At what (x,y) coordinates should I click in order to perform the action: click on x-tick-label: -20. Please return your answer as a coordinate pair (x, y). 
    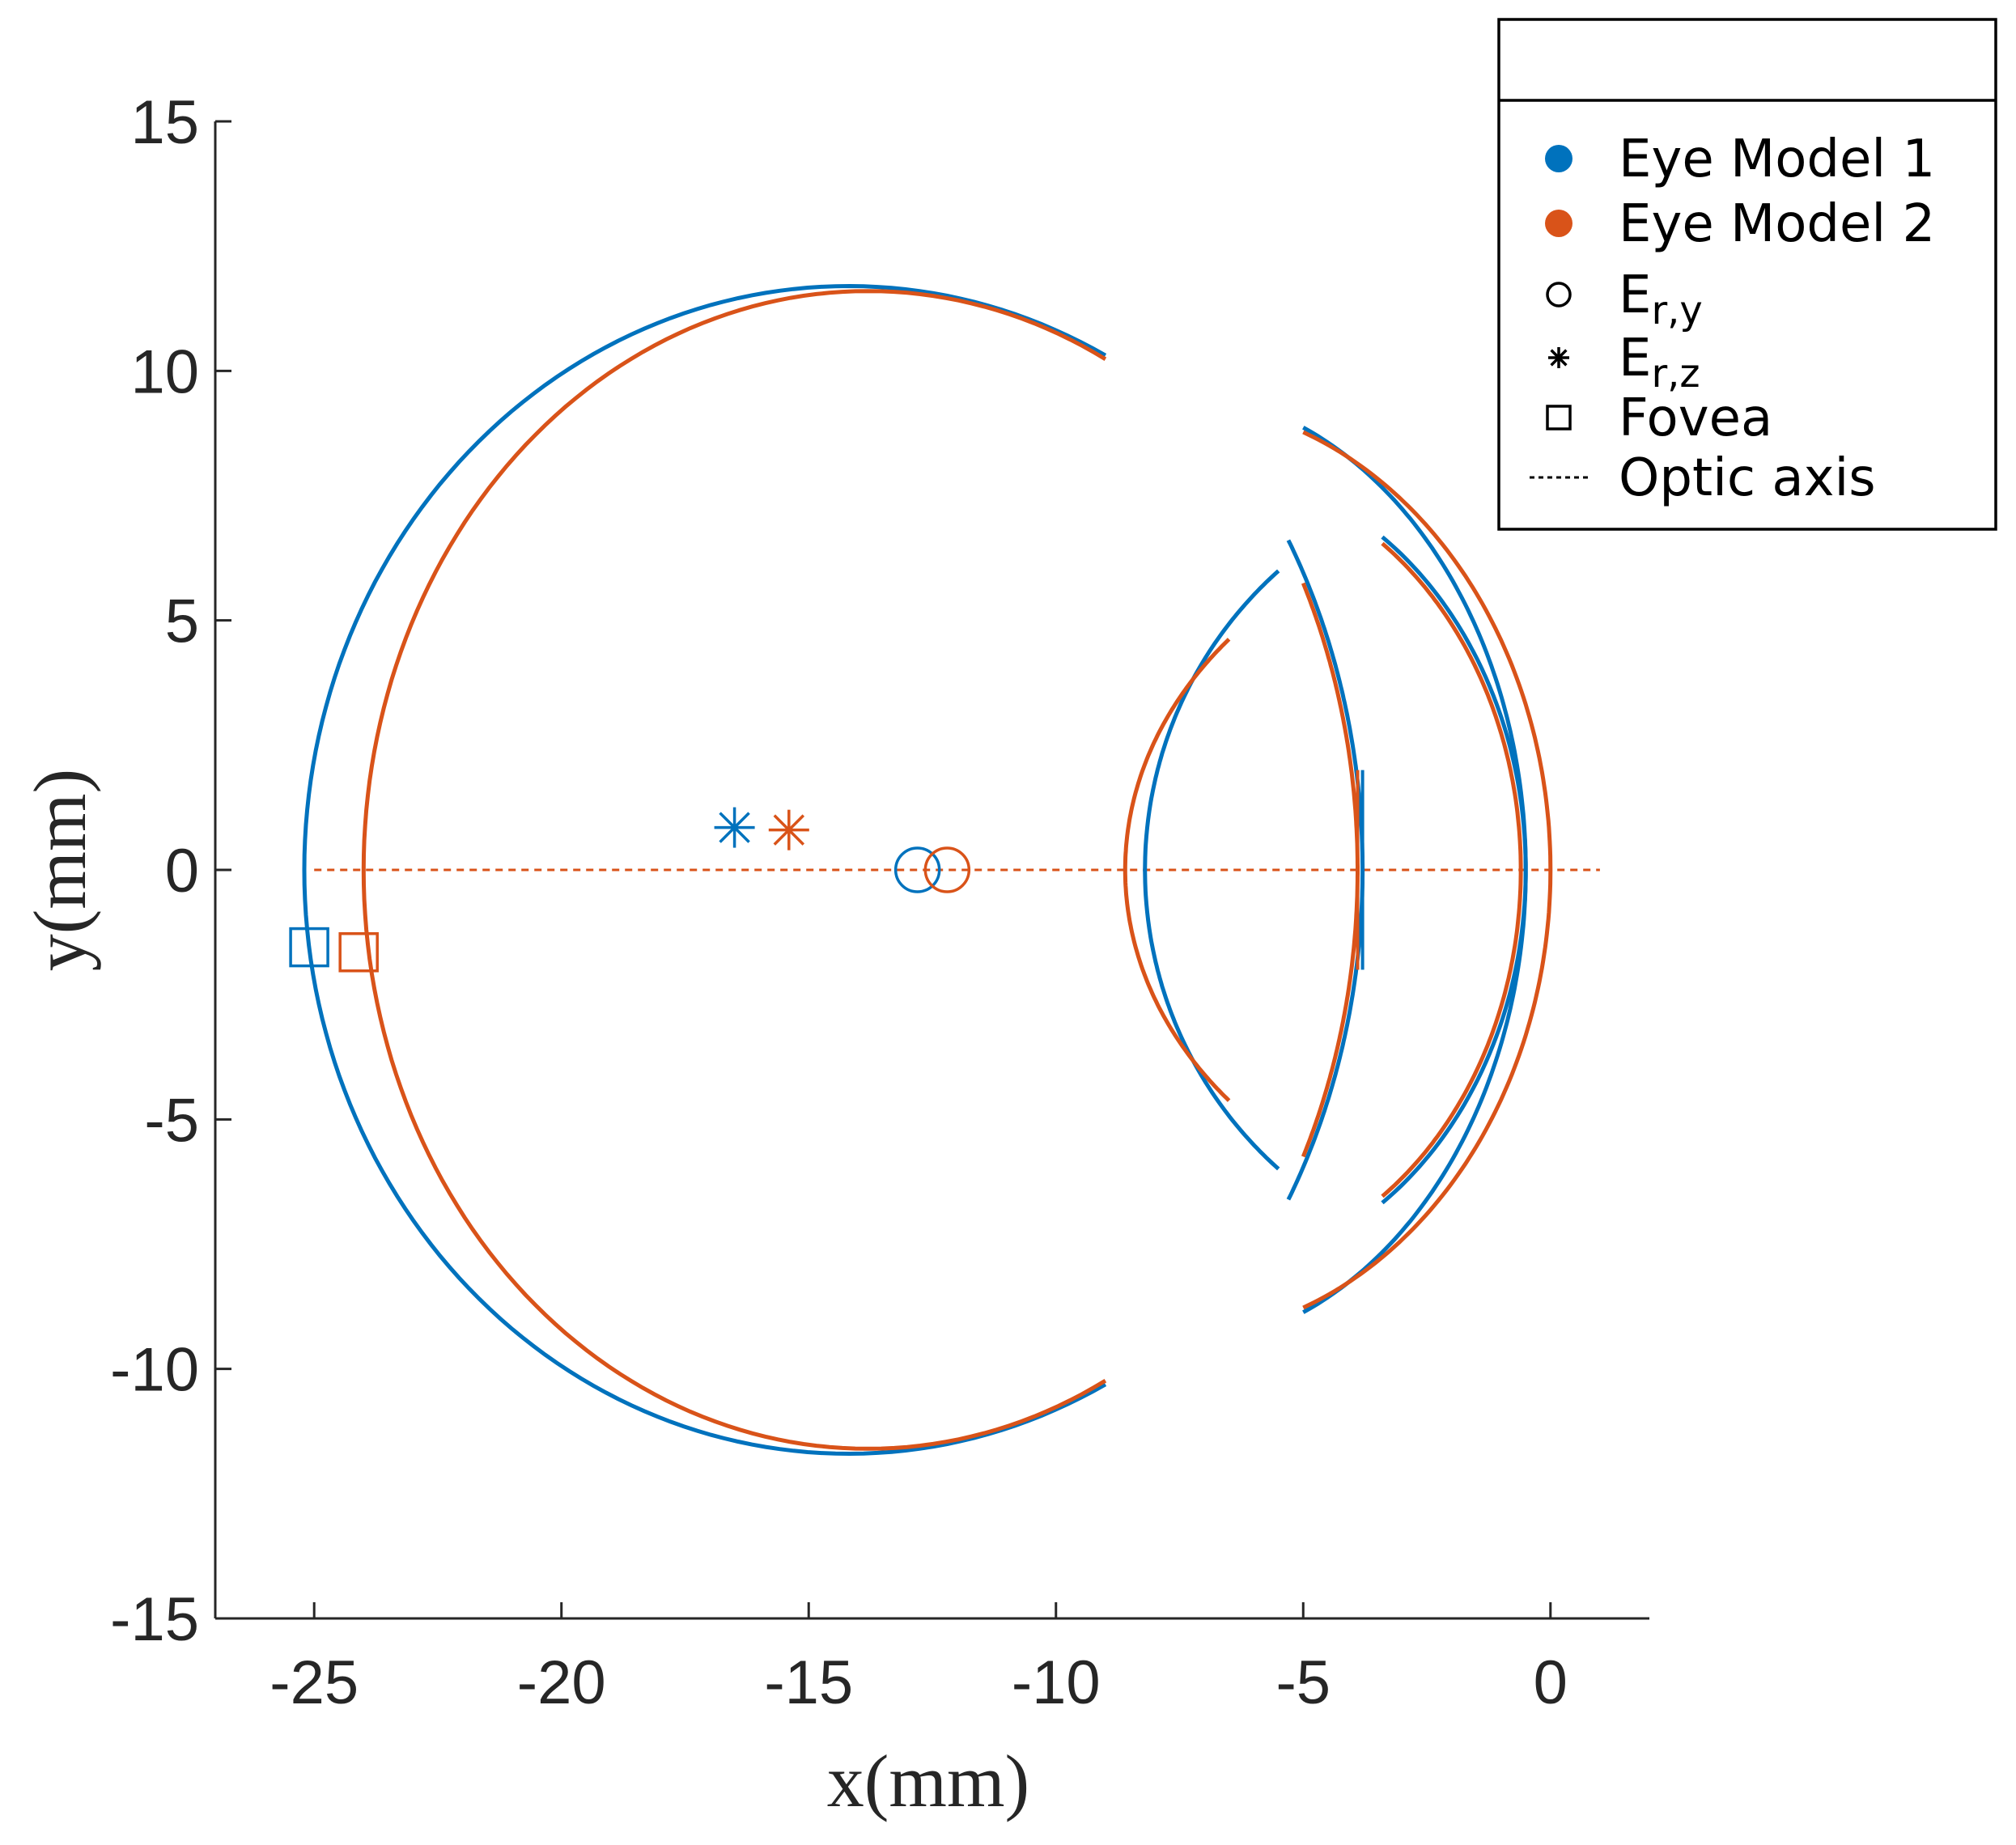
    Looking at the image, I should click on (561, 1683).